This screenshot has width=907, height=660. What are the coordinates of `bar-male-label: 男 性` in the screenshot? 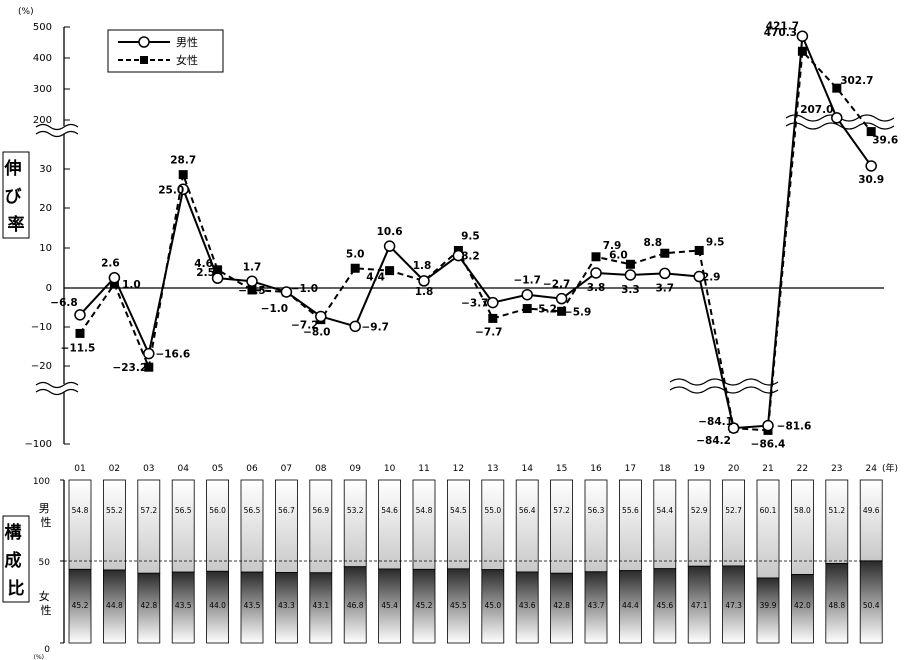 It's located at (46, 515).